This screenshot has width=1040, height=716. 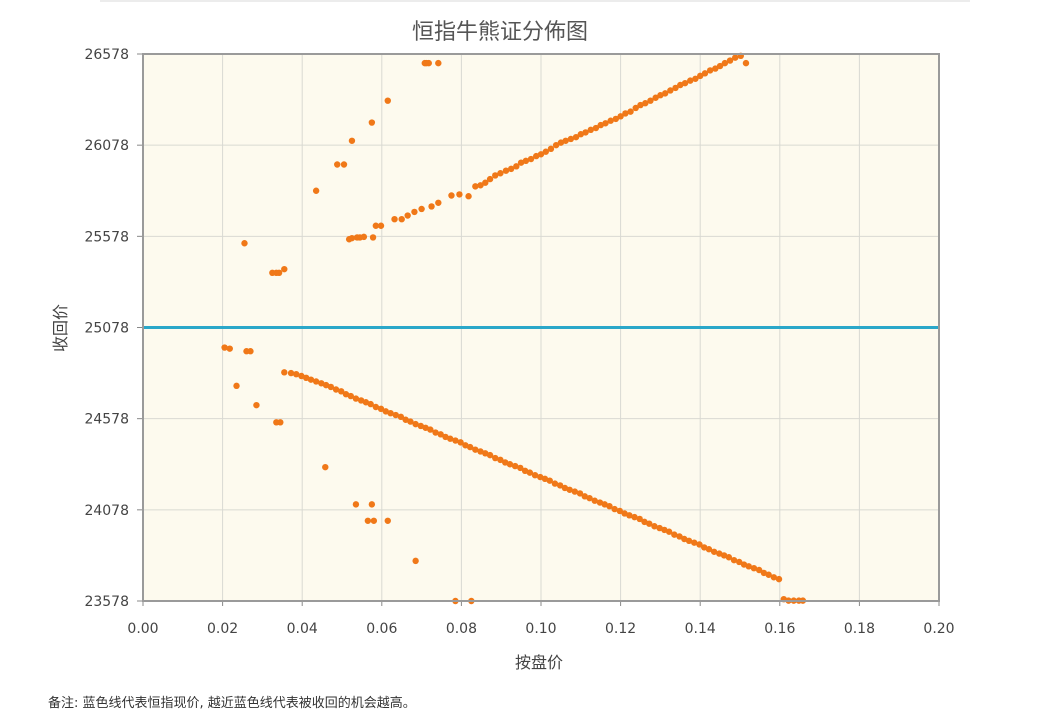 I want to click on x-tick-label: 0.20, so click(x=938, y=629).